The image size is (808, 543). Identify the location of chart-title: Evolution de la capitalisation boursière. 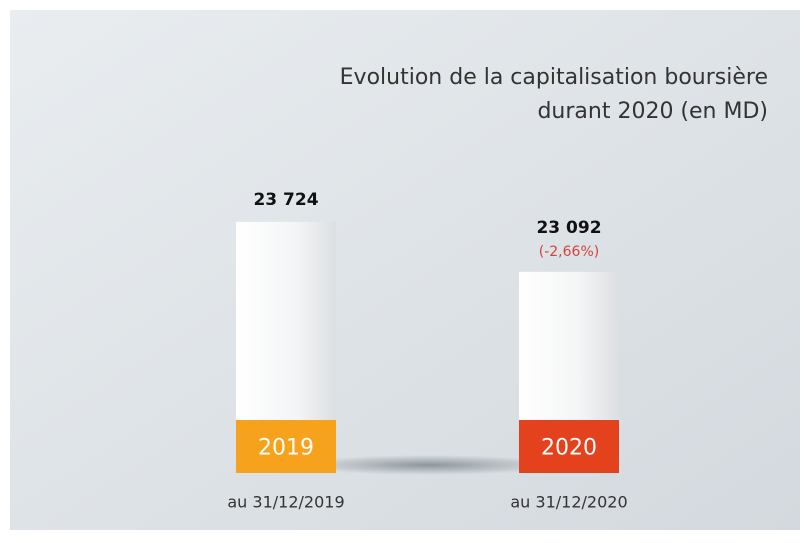
(554, 77).